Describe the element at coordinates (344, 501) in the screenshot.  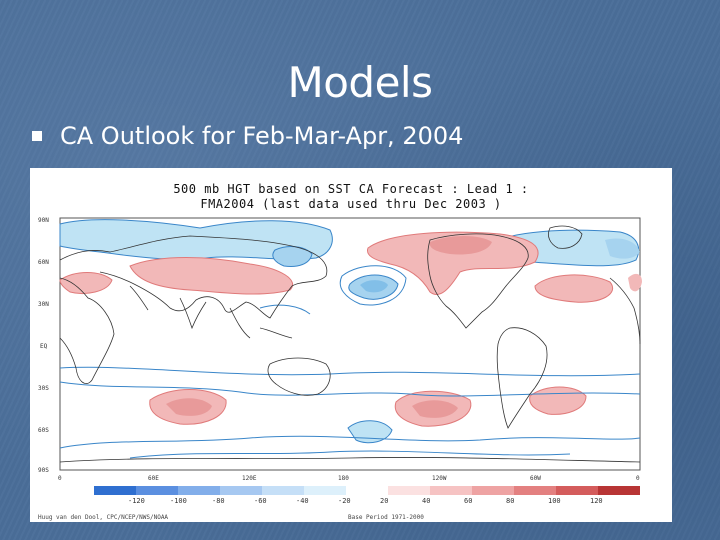
I see `color-bar-label: -20` at that location.